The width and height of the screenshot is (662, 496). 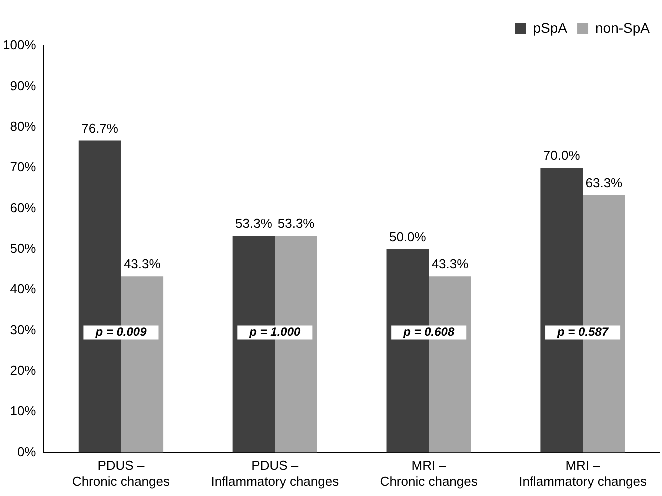 What do you see at coordinates (23, 370) in the screenshot?
I see `y-tick-label: 20%` at bounding box center [23, 370].